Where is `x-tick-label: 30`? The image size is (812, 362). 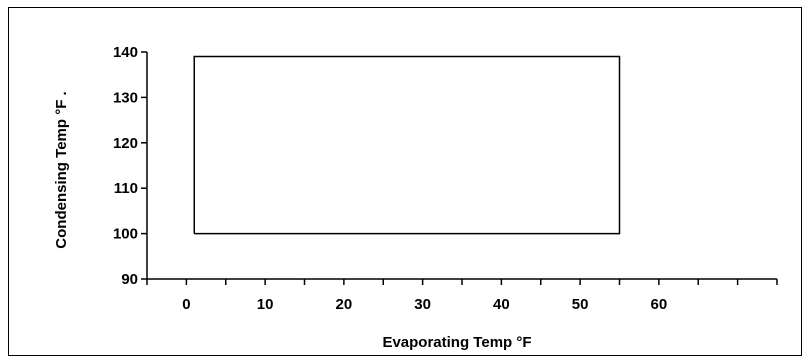
x-tick-label: 30 is located at coordinates (422, 304).